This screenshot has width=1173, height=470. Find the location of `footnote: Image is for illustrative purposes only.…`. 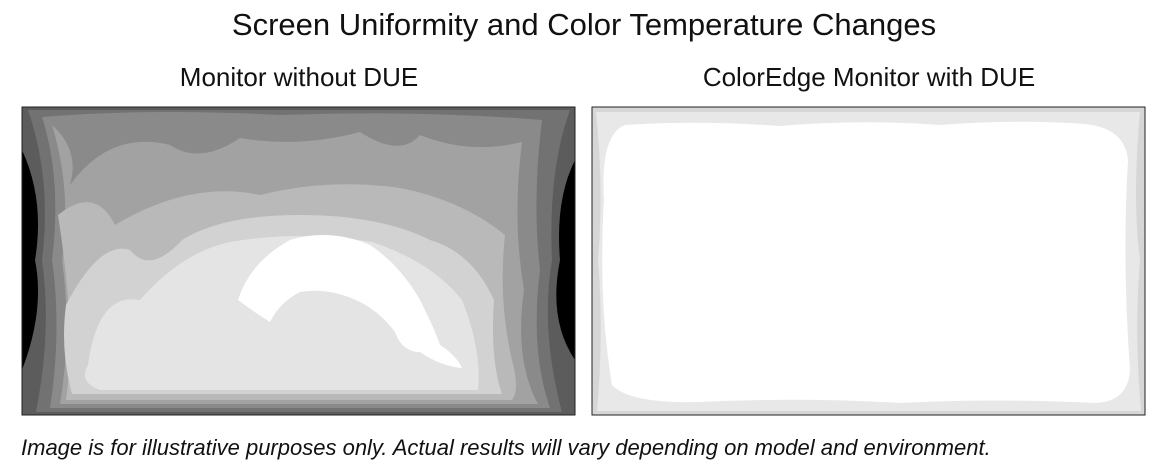

footnote: Image is for illustrative purposes only.… is located at coordinates (506, 447).